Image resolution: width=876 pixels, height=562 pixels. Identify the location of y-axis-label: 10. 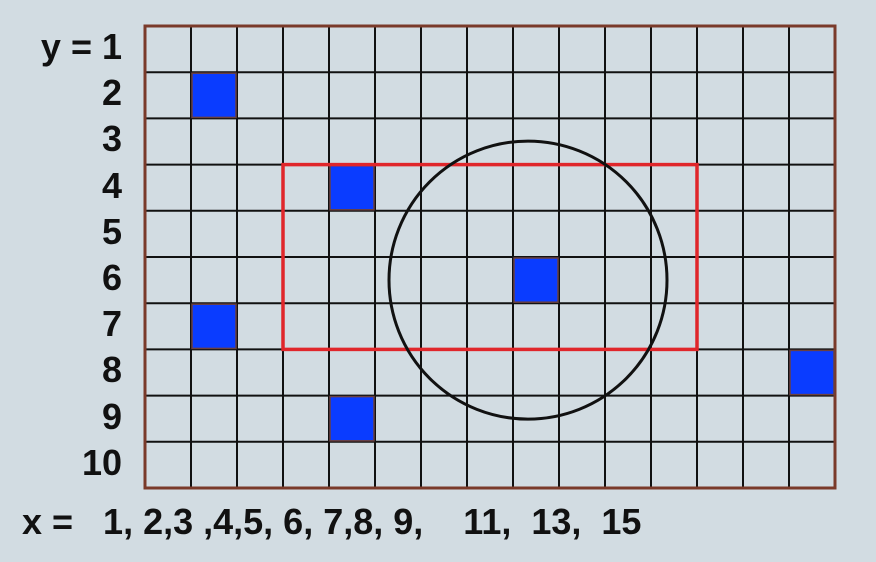
(101, 462).